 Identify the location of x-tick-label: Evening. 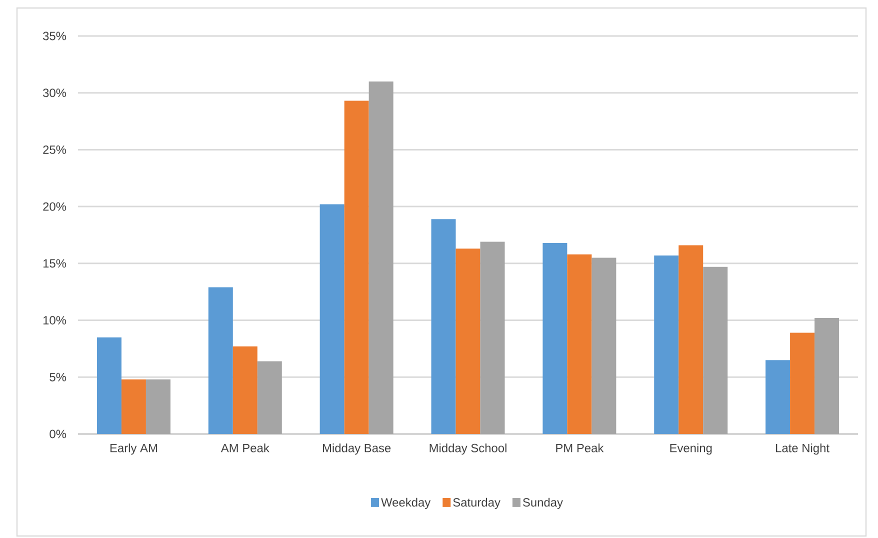
(691, 449).